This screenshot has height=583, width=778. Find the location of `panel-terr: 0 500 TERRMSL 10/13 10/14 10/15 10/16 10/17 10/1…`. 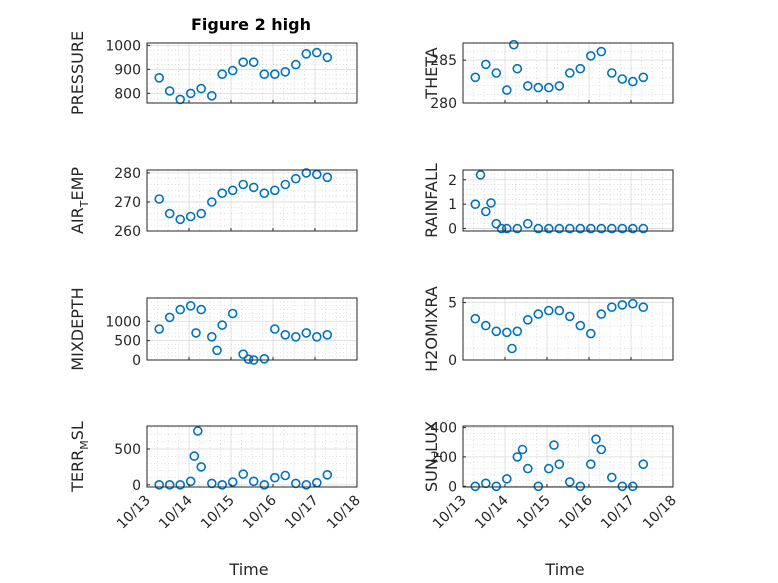

panel-terr: 0 500 TERRMSL 10/13 10/14 10/15 10/16 10/17 10/1… is located at coordinates (216, 500).